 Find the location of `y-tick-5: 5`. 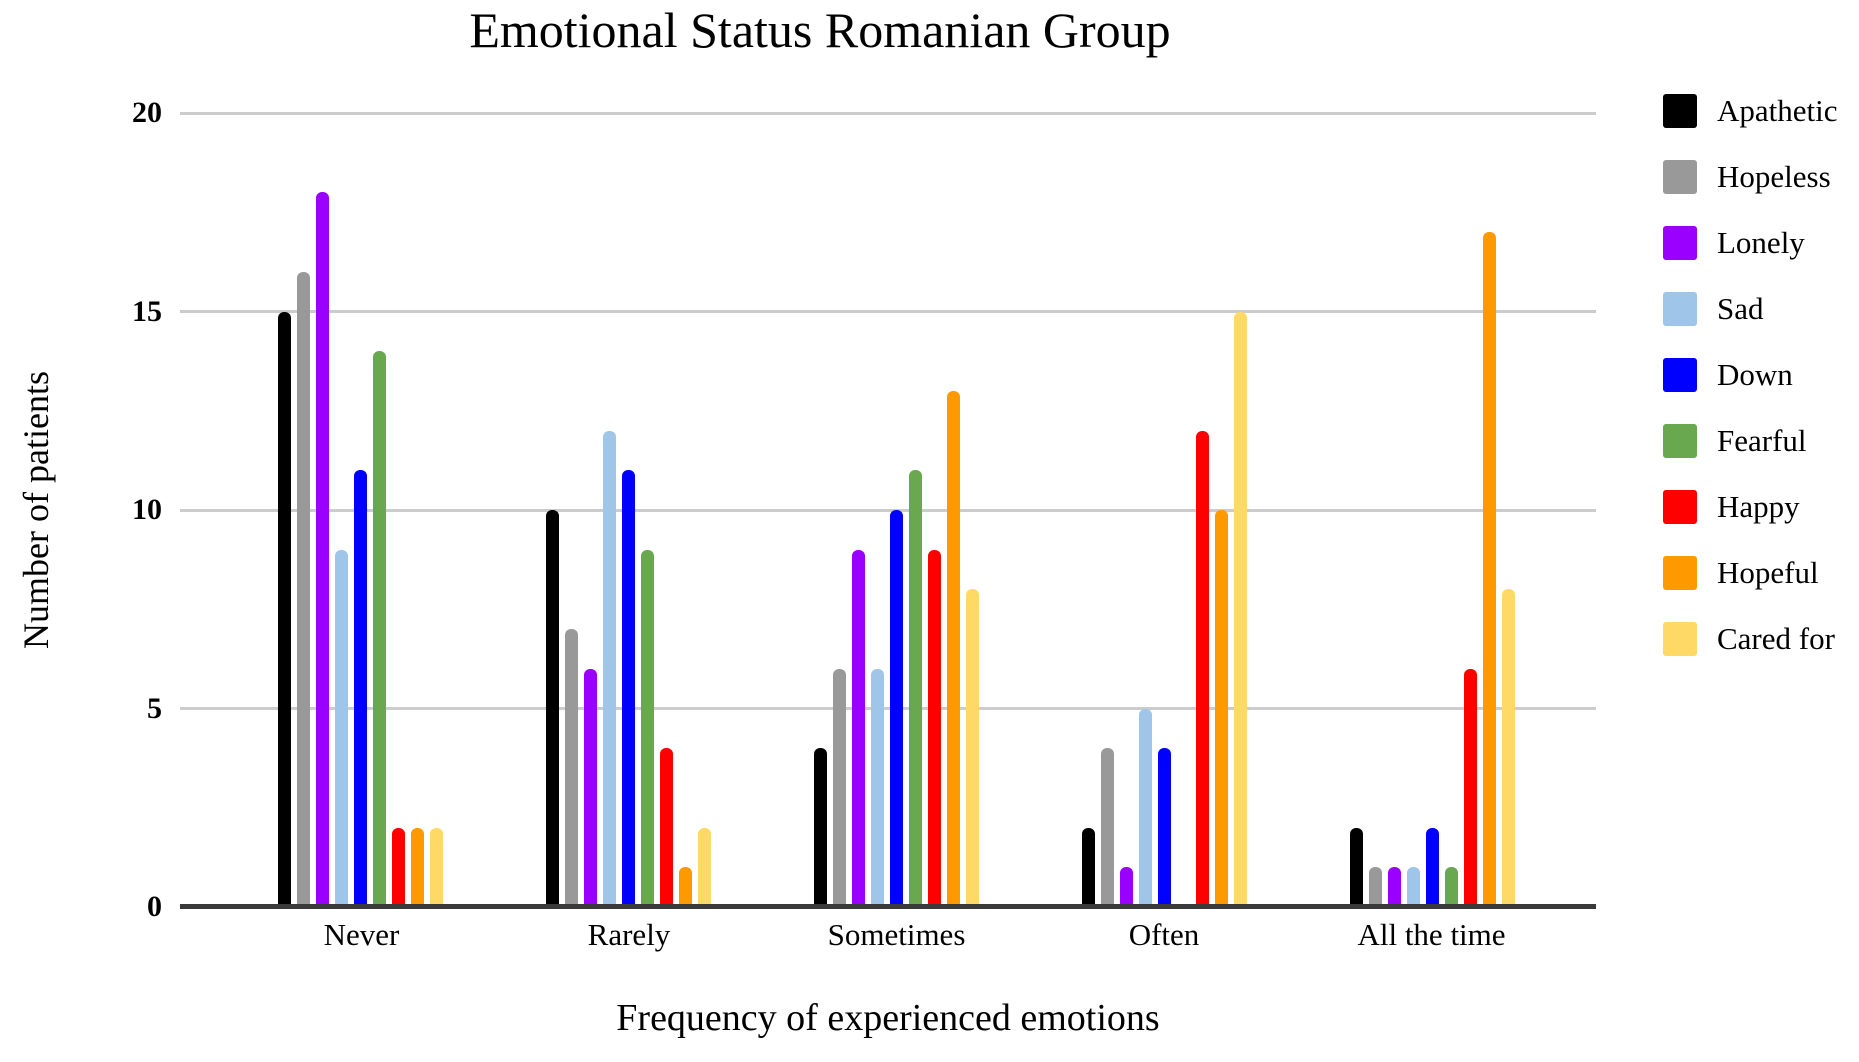

y-tick-5: 5 is located at coordinates (154, 708).